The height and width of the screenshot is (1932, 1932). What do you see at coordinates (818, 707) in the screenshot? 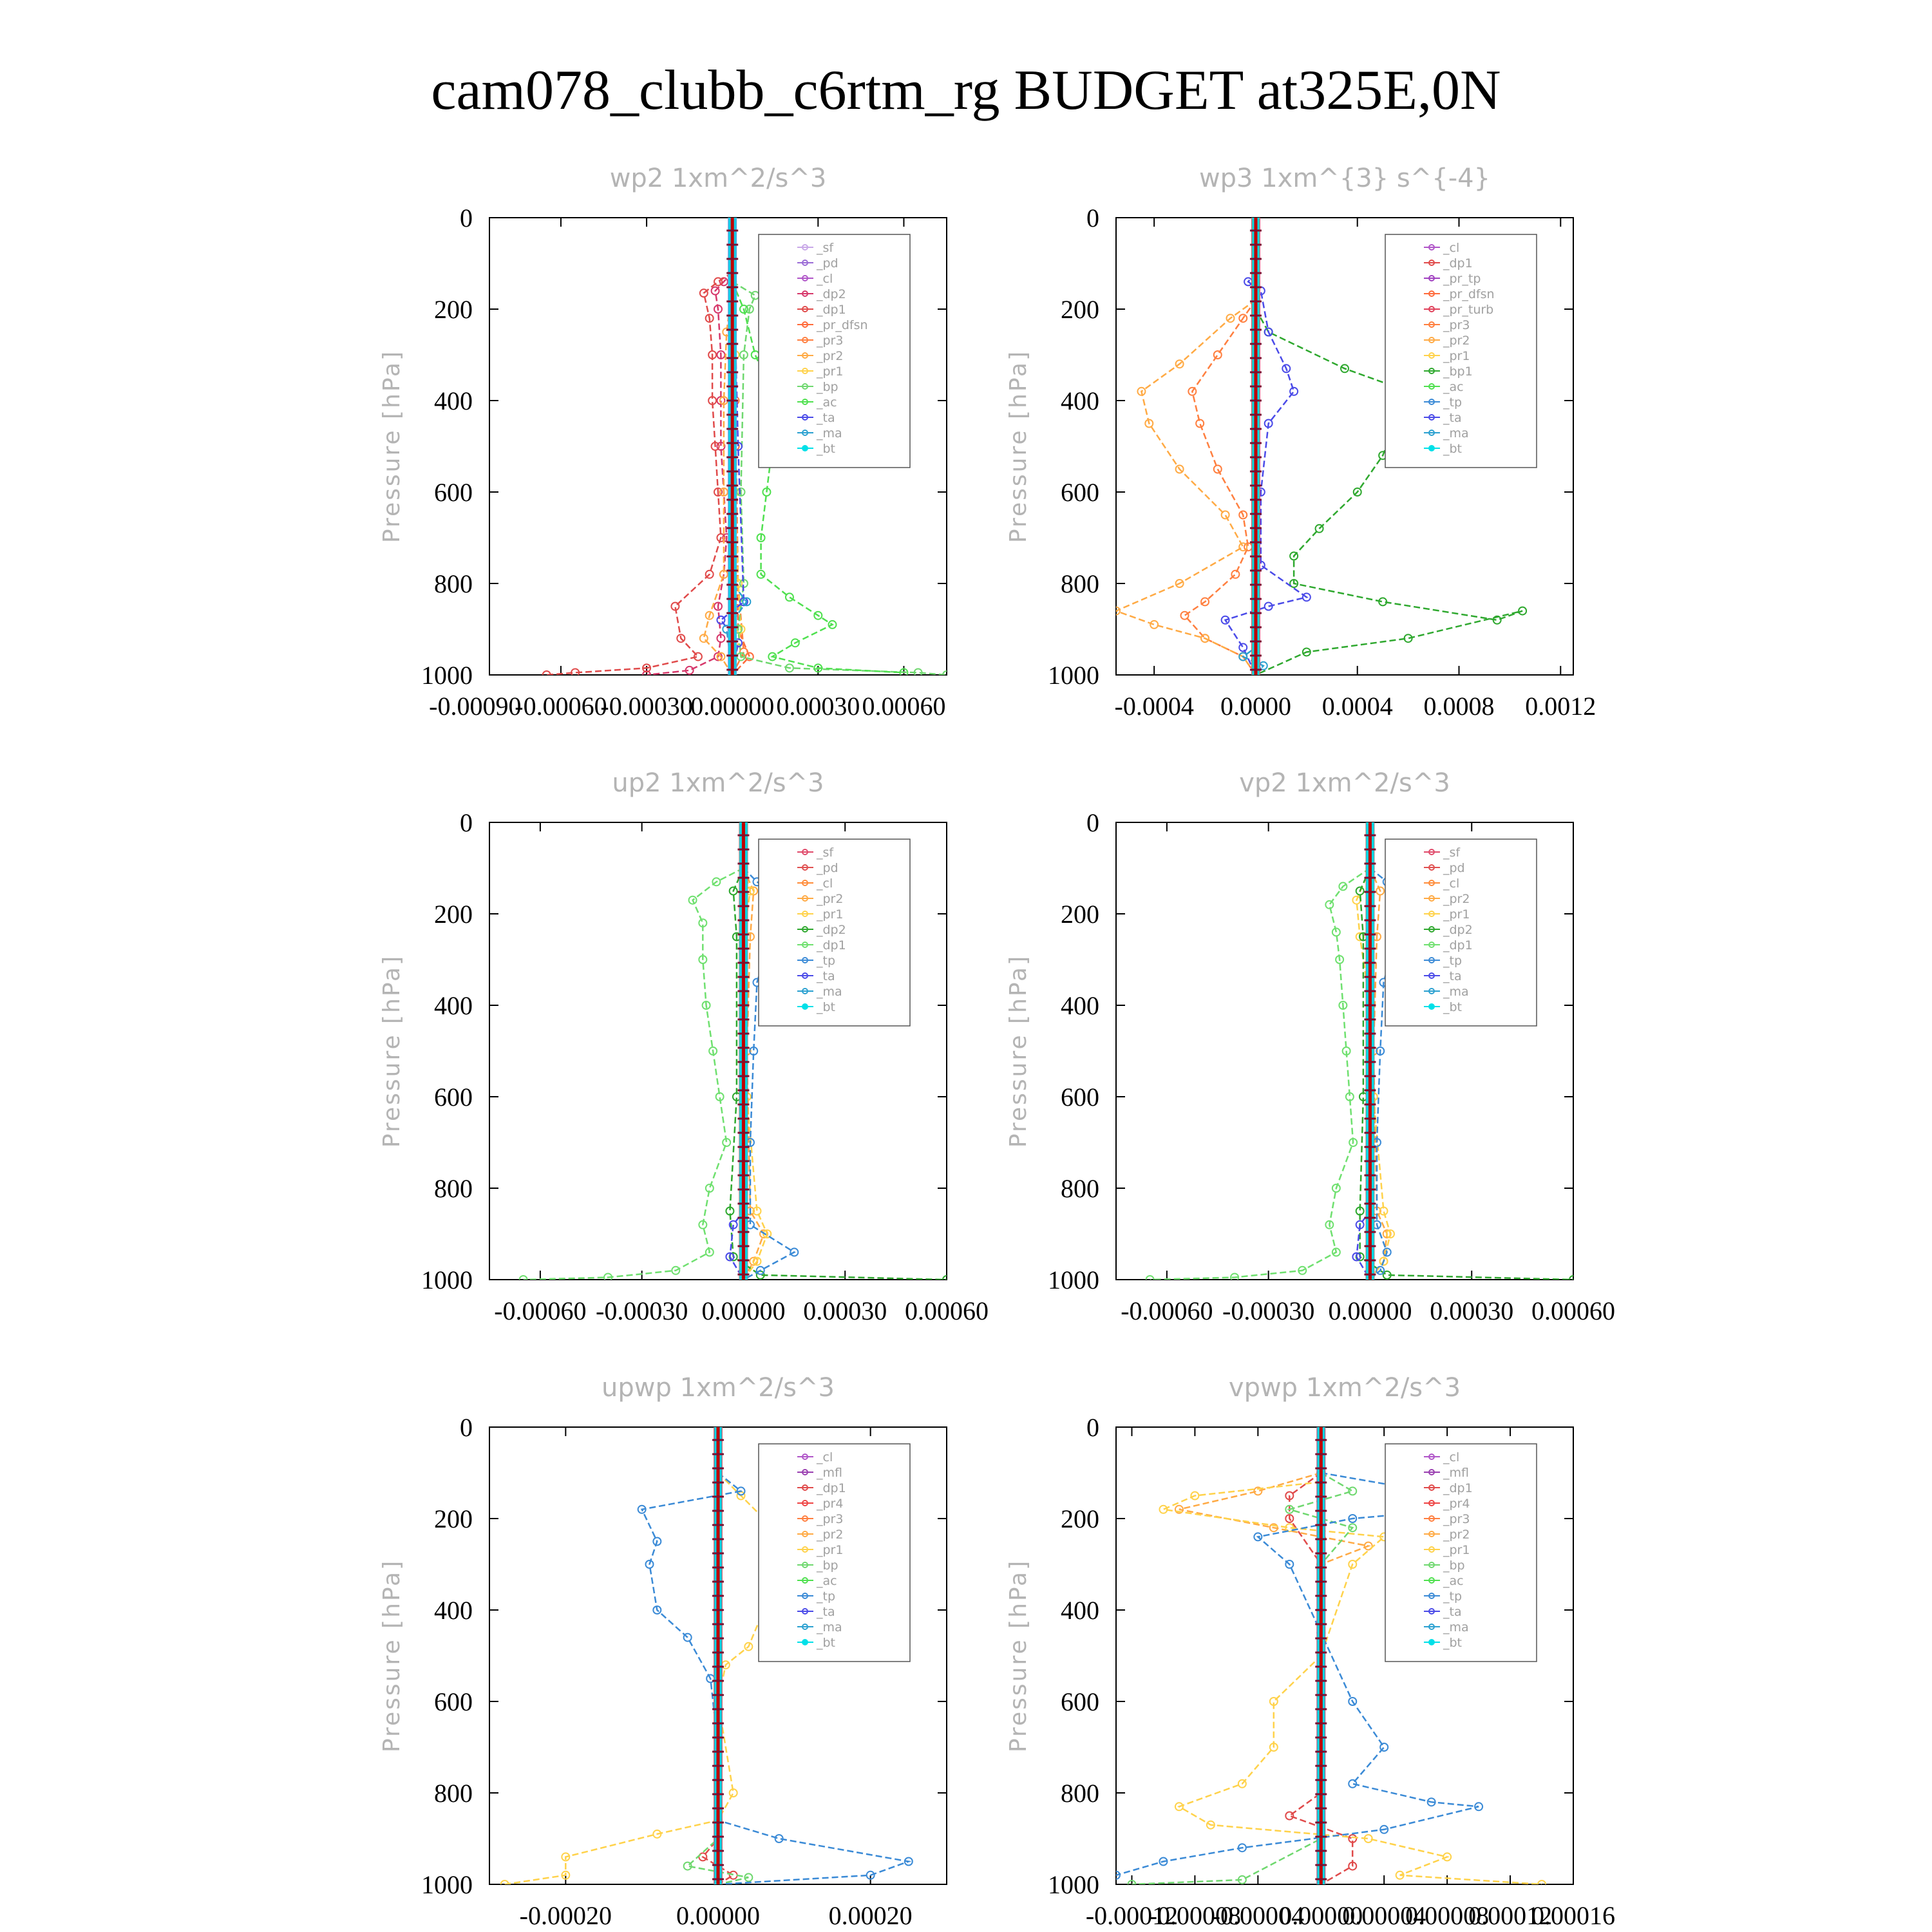
I see `x-tick-label: 0.00030` at bounding box center [818, 707].